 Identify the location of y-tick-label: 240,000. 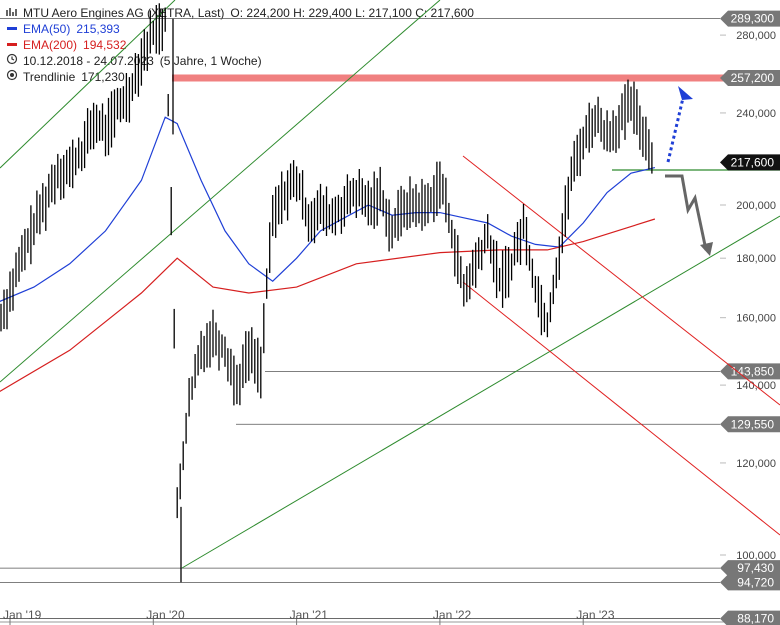
(756, 114).